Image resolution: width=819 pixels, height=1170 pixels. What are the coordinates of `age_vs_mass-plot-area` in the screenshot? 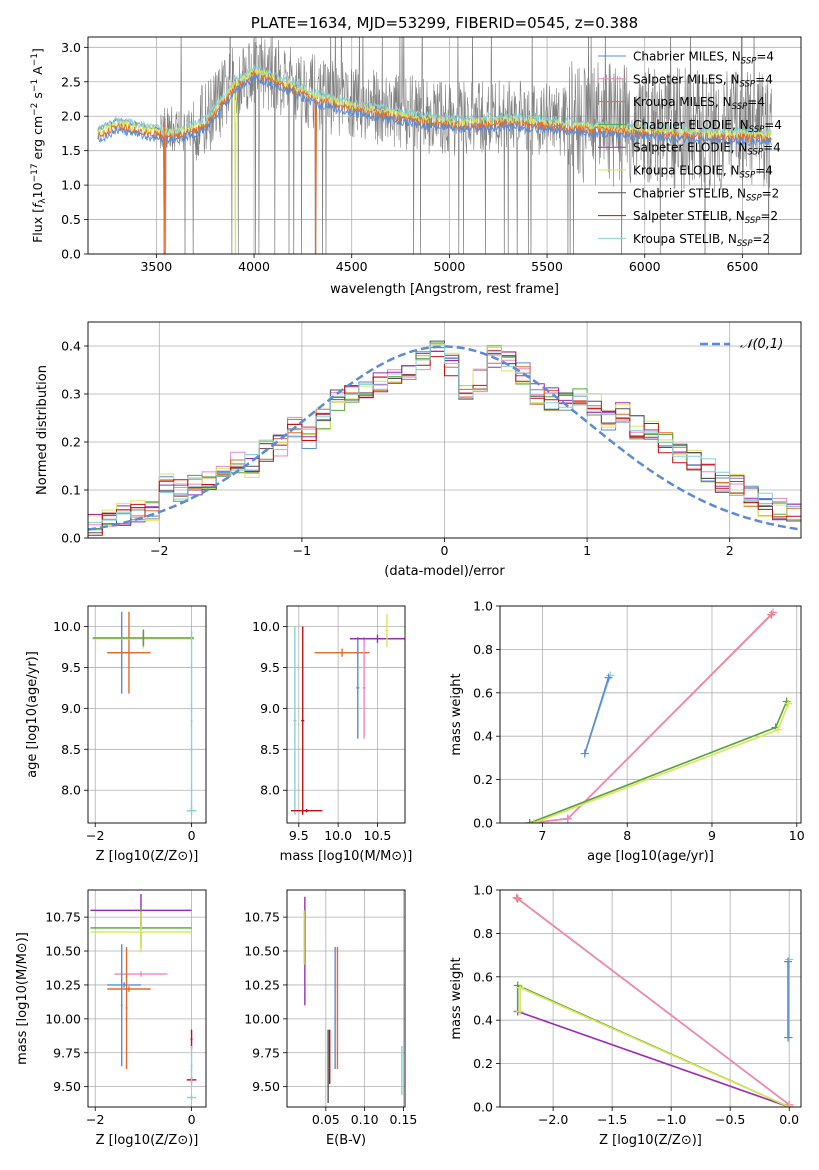 It's located at (347, 714).